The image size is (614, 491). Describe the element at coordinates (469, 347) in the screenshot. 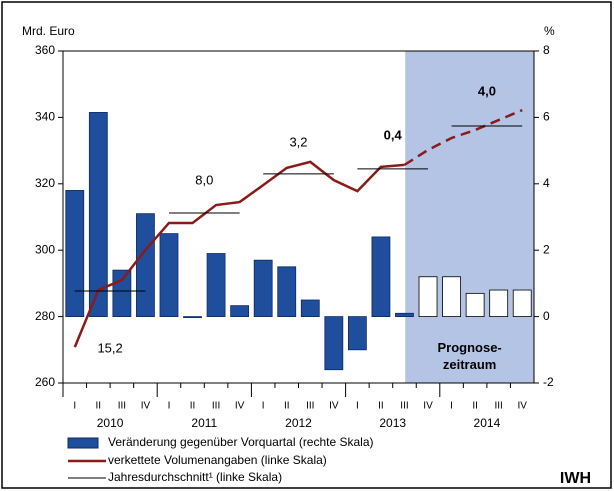

I see `forecast-label-line: Prognose-` at that location.